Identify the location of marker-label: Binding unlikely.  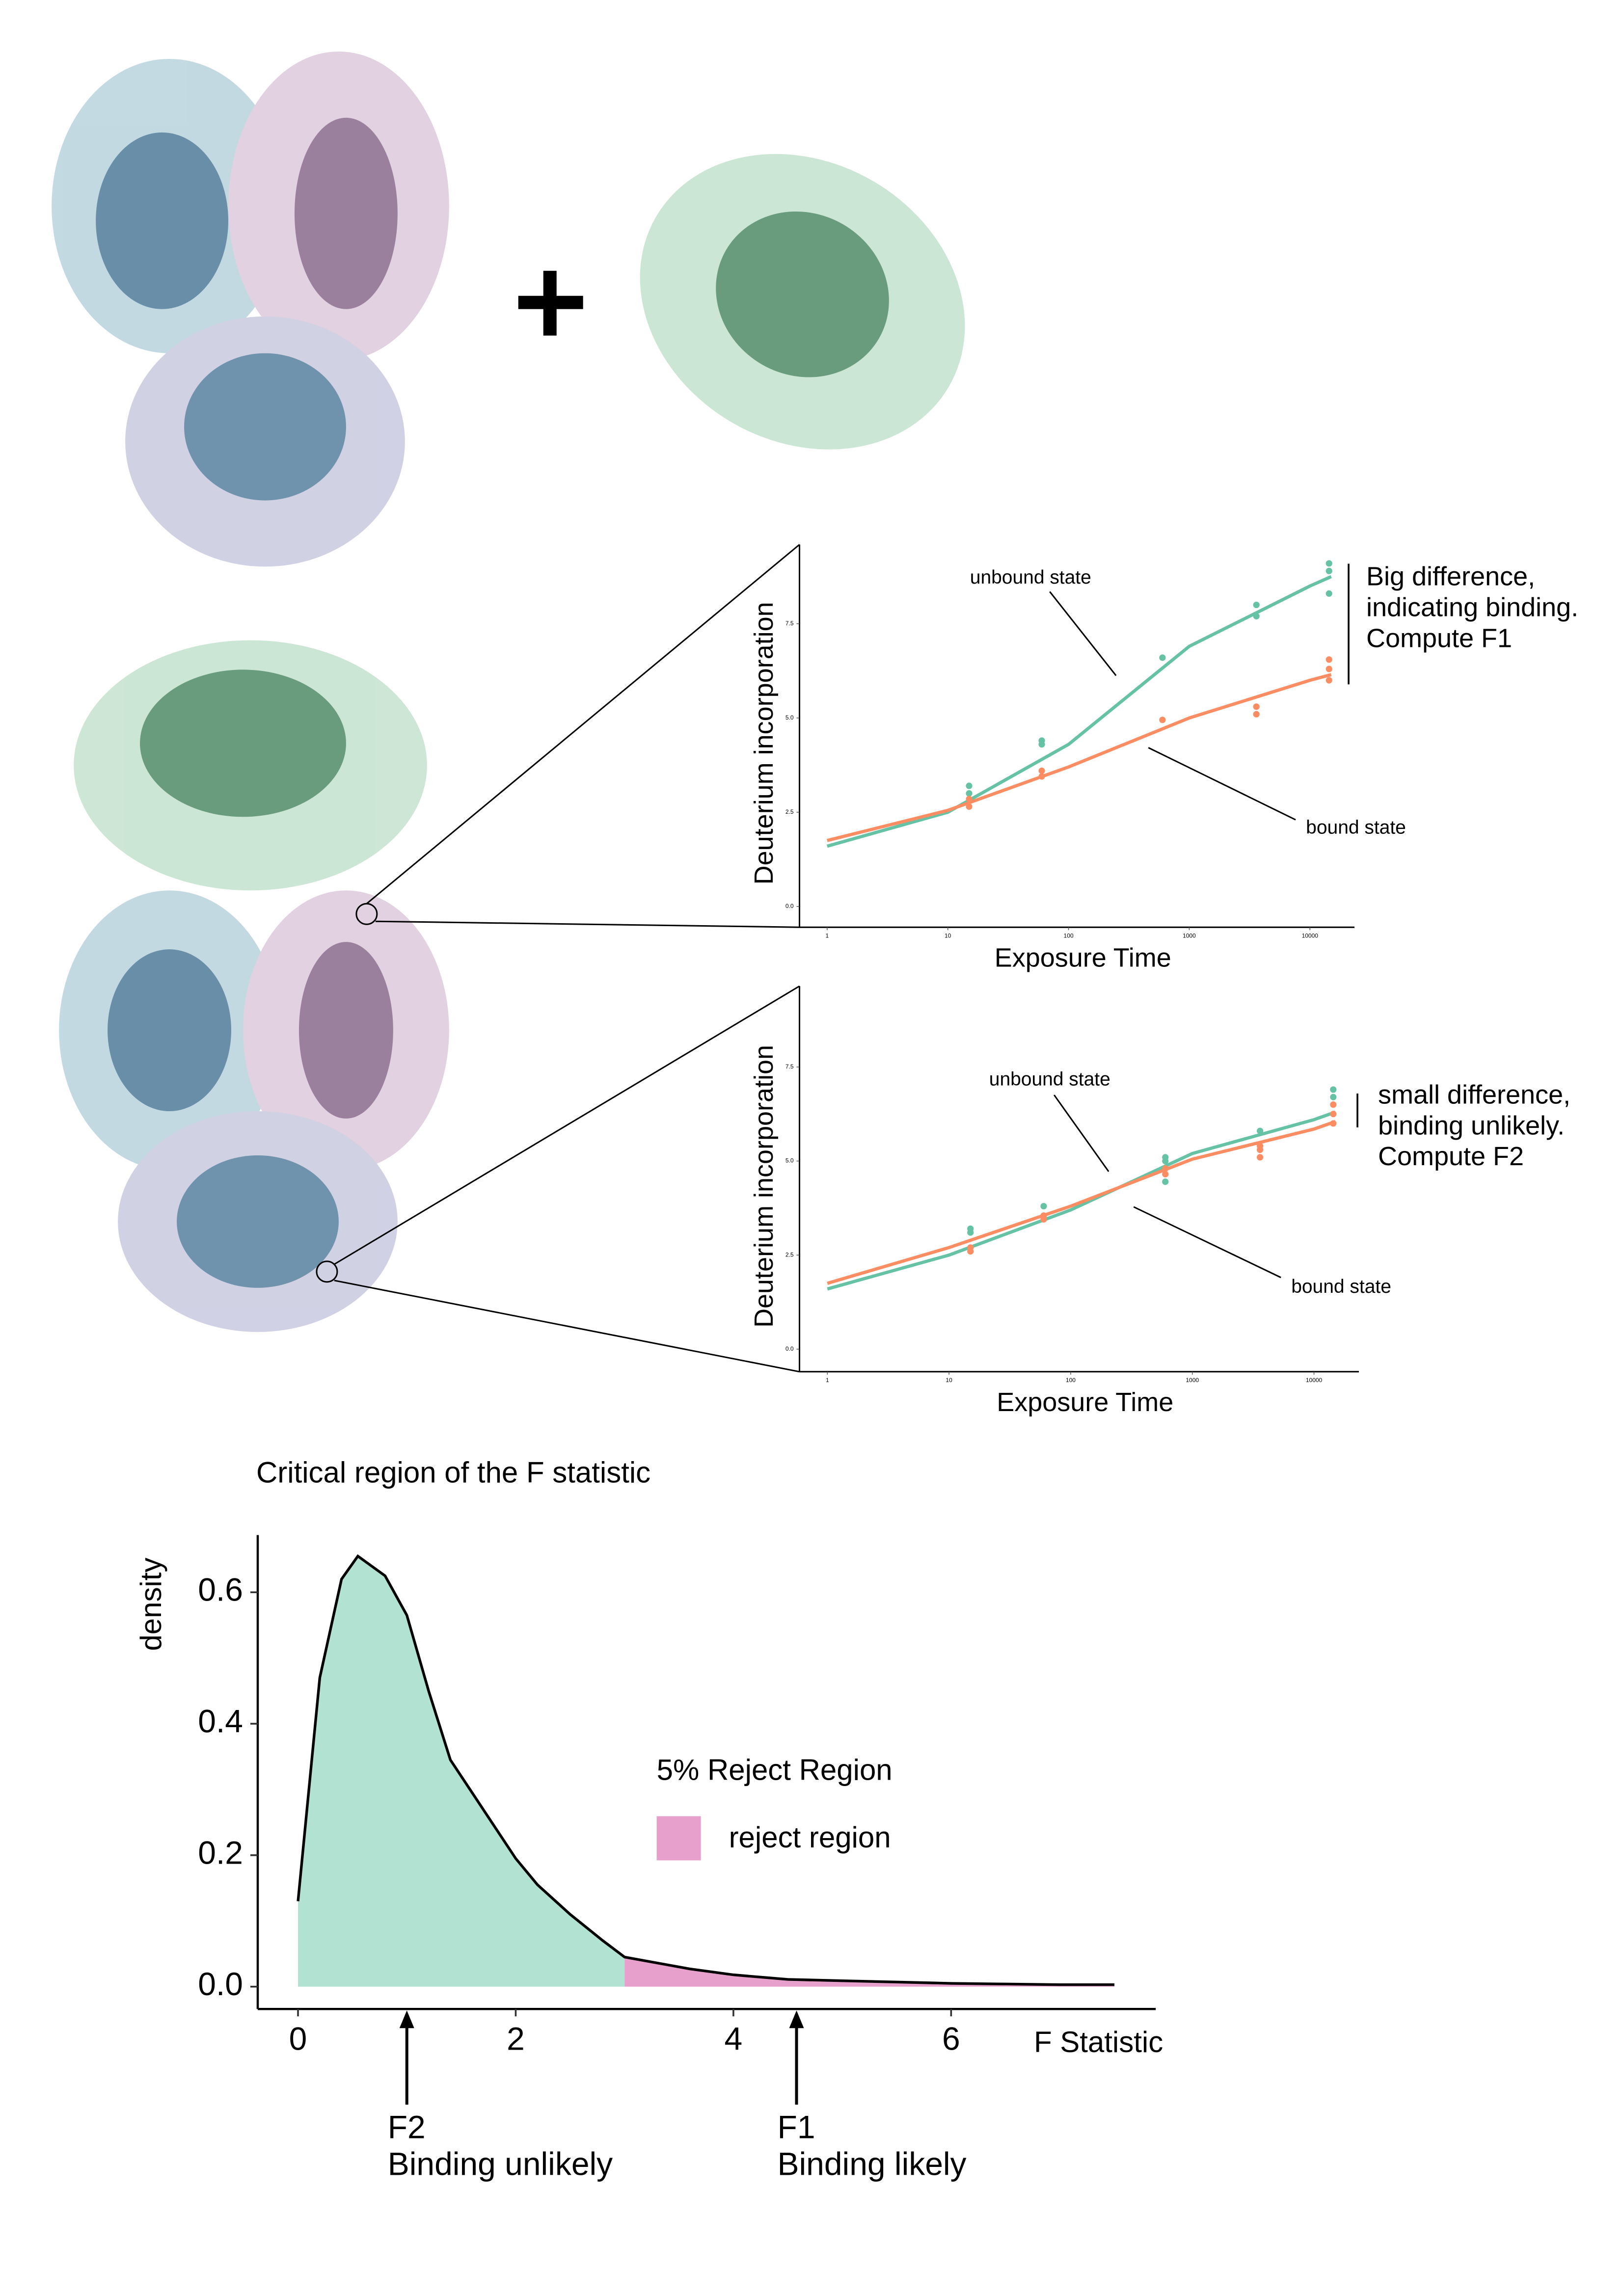
(500, 2164).